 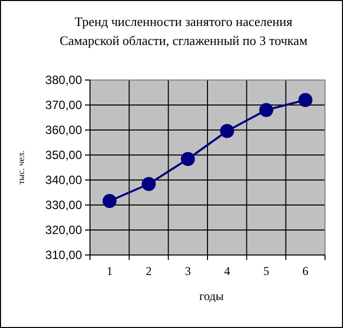 I want to click on y-tick-label: 330,00, so click(x=63, y=205).